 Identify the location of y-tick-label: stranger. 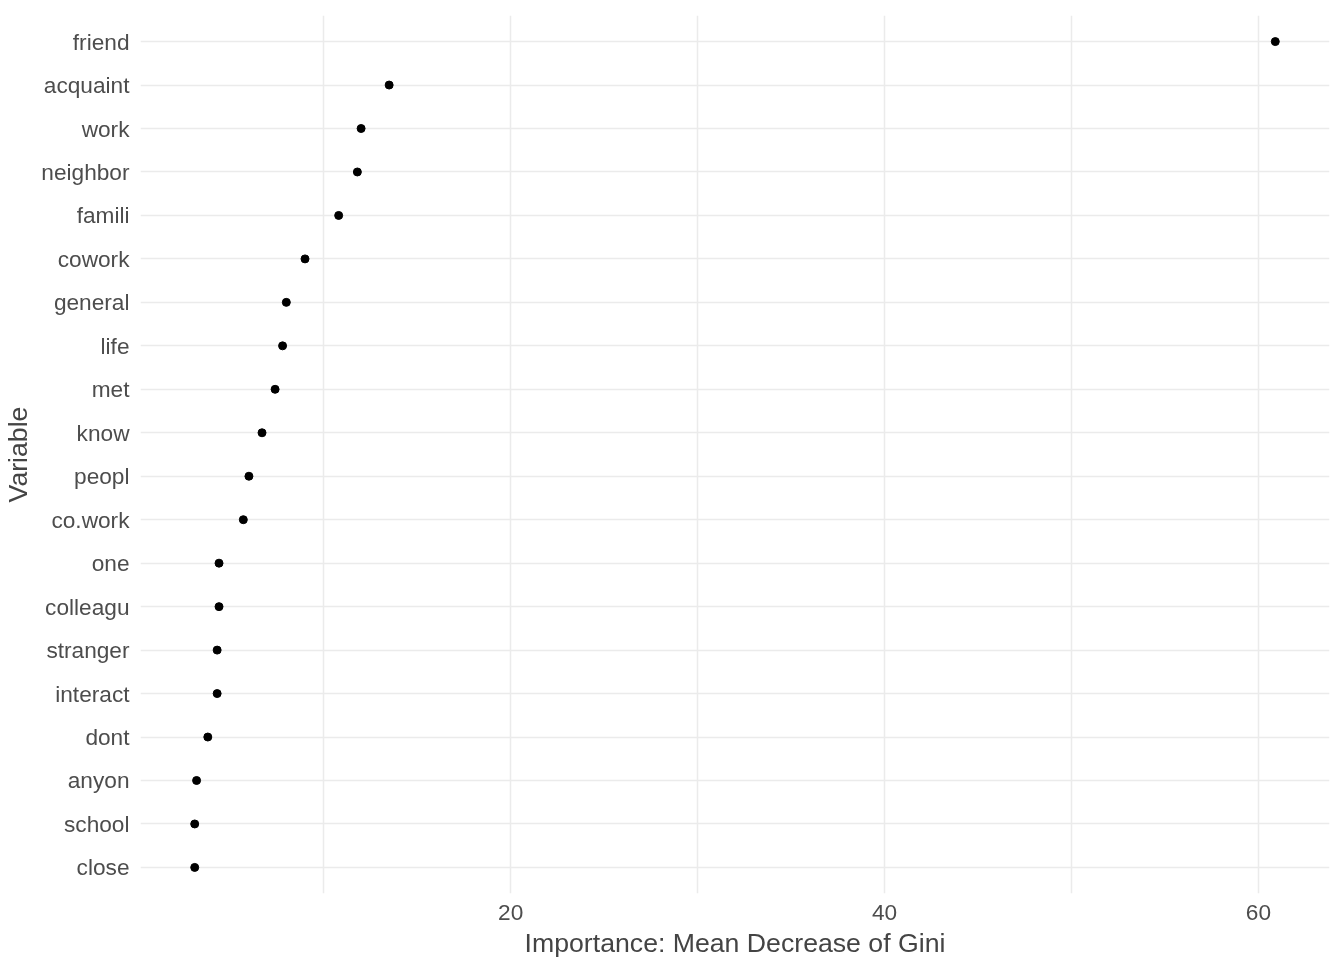
(88, 650).